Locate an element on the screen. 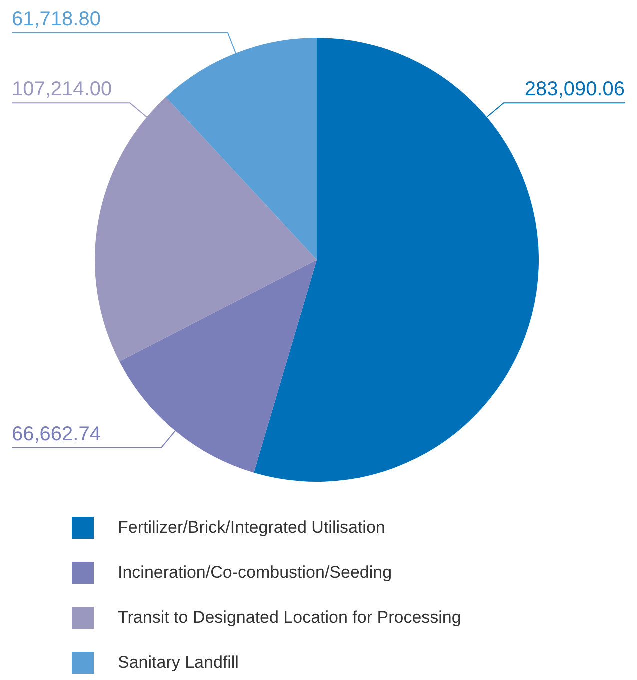 The height and width of the screenshot is (680, 637). legend-label: Incineration/Co-combustion/Seeding is located at coordinates (255, 572).